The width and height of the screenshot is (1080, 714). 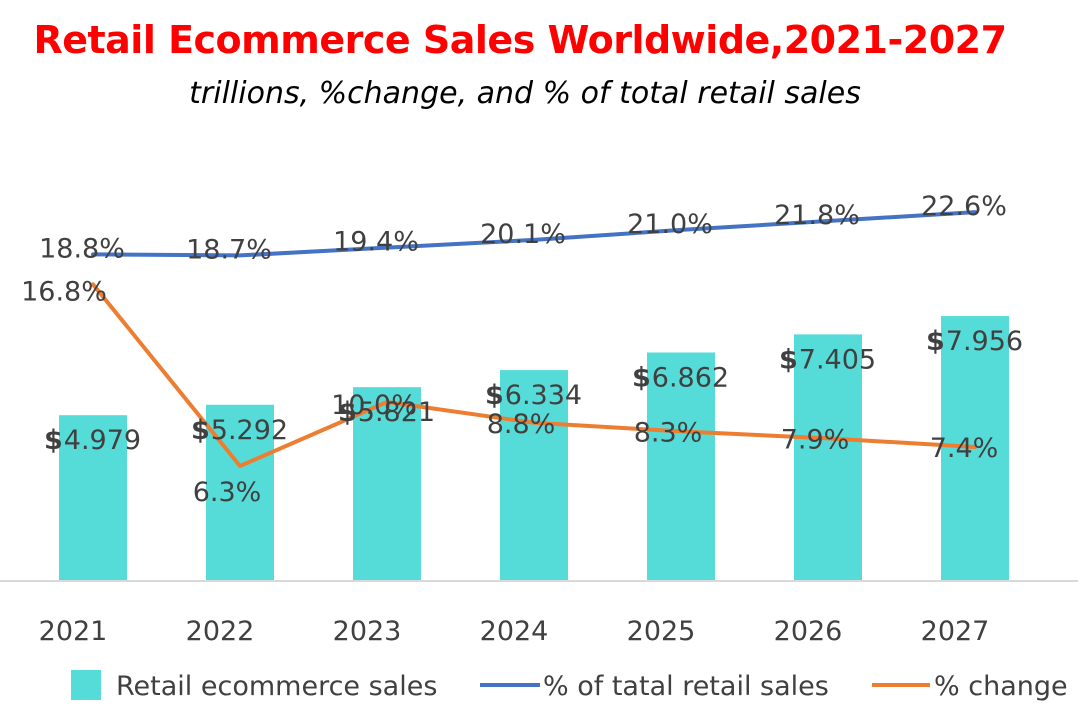 What do you see at coordinates (82, 248) in the screenshot?
I see `share-label-2021: 18.8%` at bounding box center [82, 248].